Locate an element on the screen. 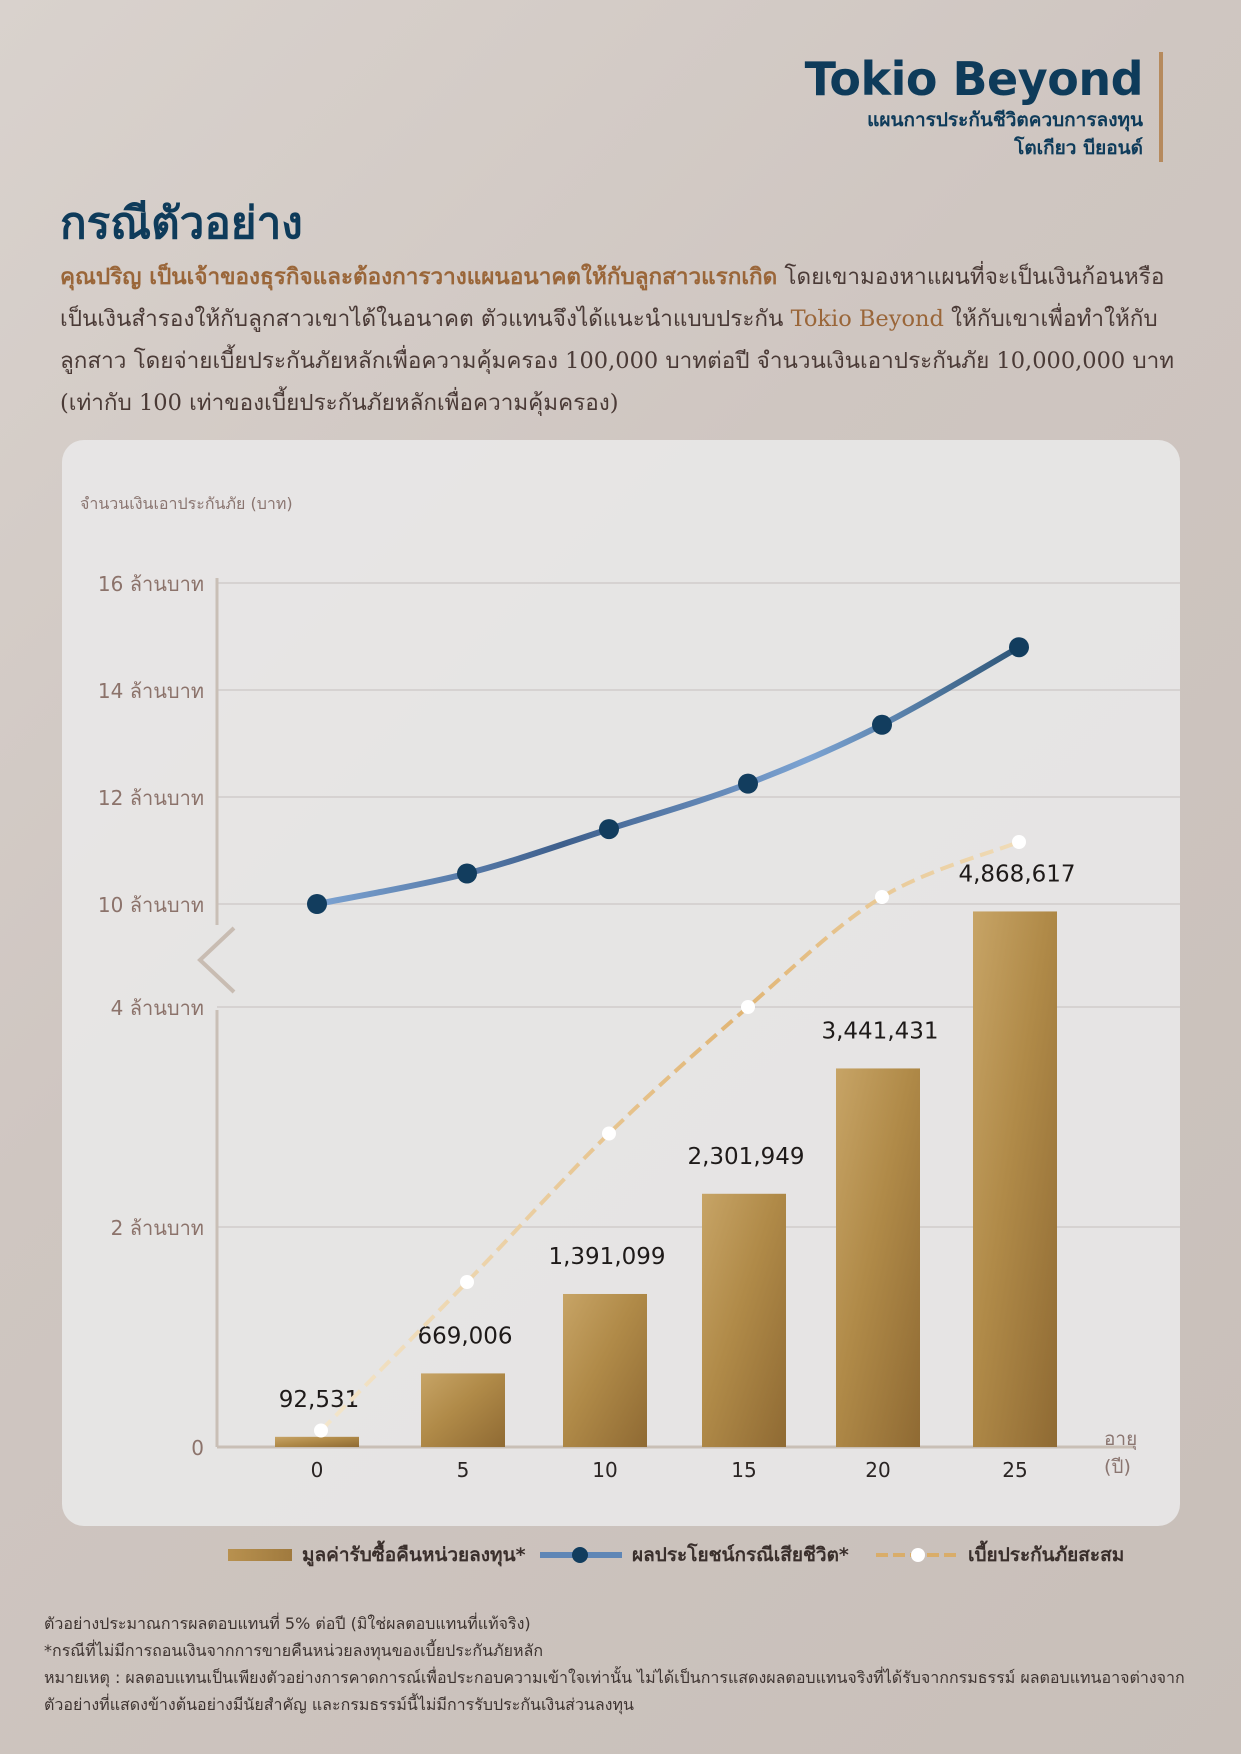 This screenshot has width=1241, height=1754. legend-swatch-dashed is located at coordinates (917, 1555).